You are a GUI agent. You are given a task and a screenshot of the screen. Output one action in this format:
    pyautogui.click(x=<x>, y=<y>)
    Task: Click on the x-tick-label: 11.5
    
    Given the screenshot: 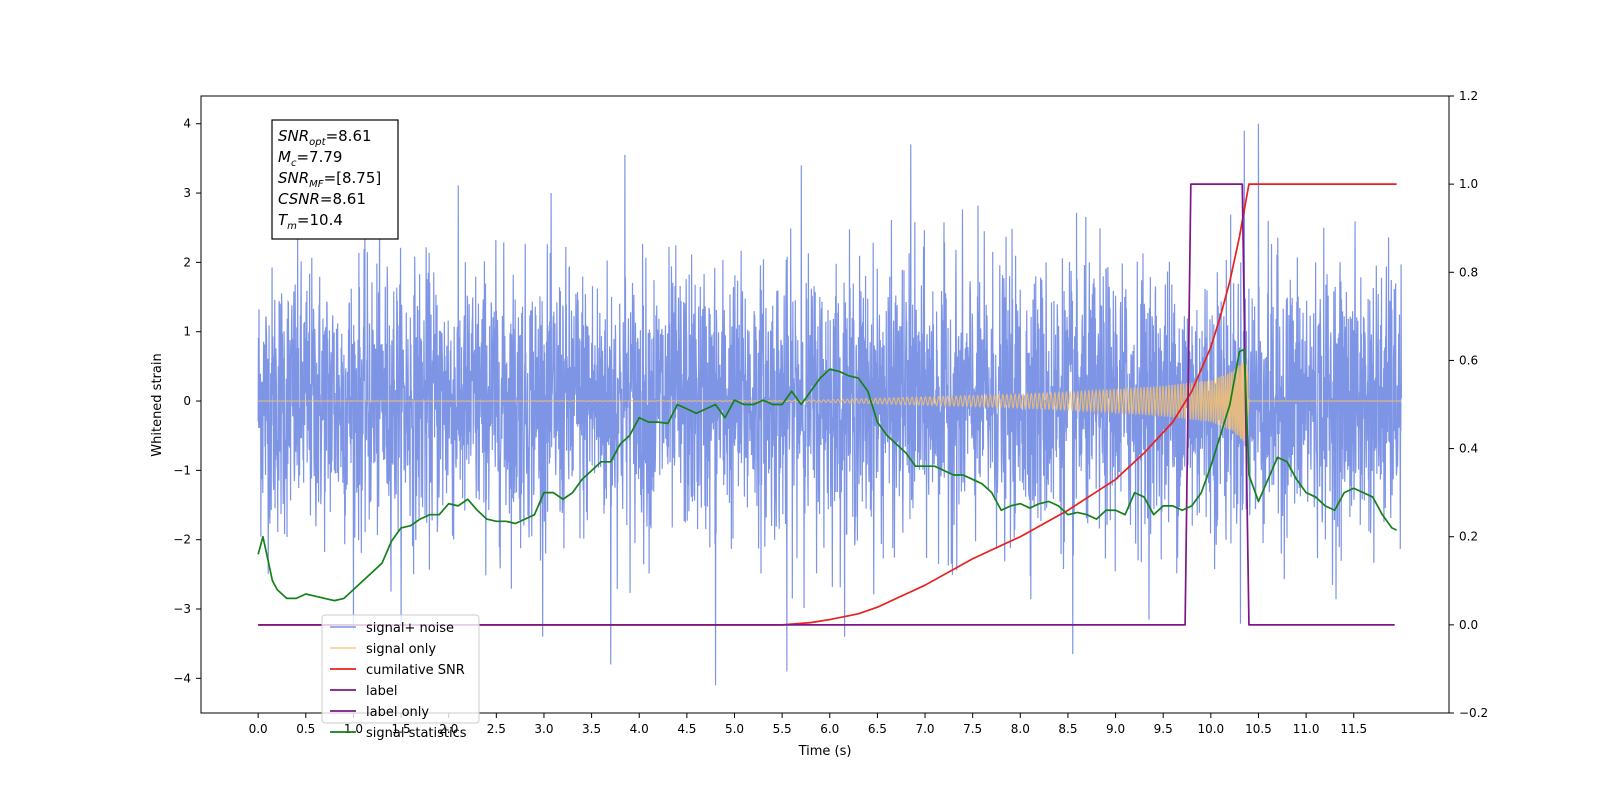 What is the action you would take?
    pyautogui.click(x=1353, y=729)
    